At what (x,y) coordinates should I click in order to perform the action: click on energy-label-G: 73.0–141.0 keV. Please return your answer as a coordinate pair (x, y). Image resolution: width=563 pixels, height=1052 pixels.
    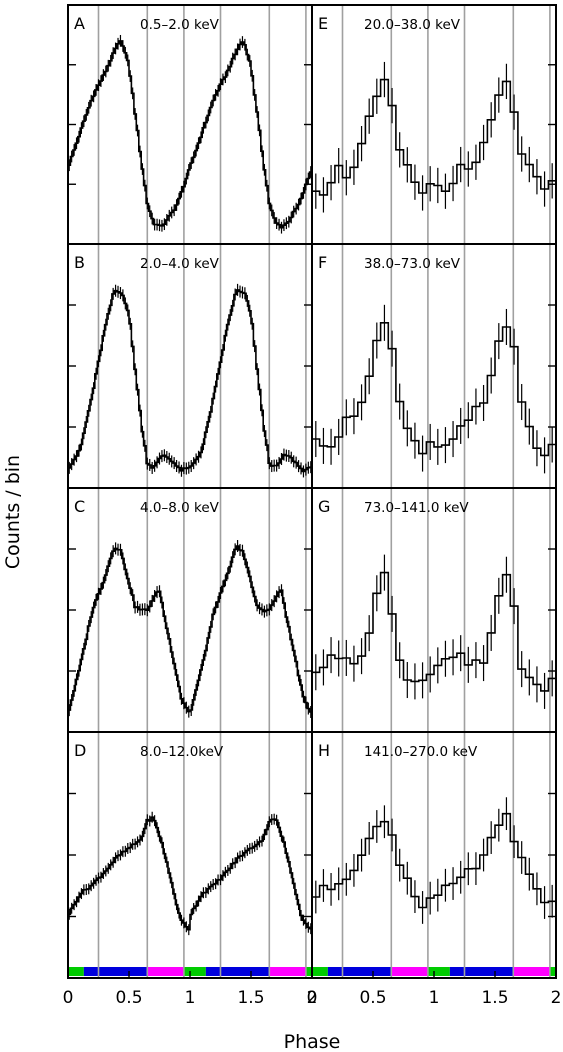
    Looking at the image, I should click on (416, 508).